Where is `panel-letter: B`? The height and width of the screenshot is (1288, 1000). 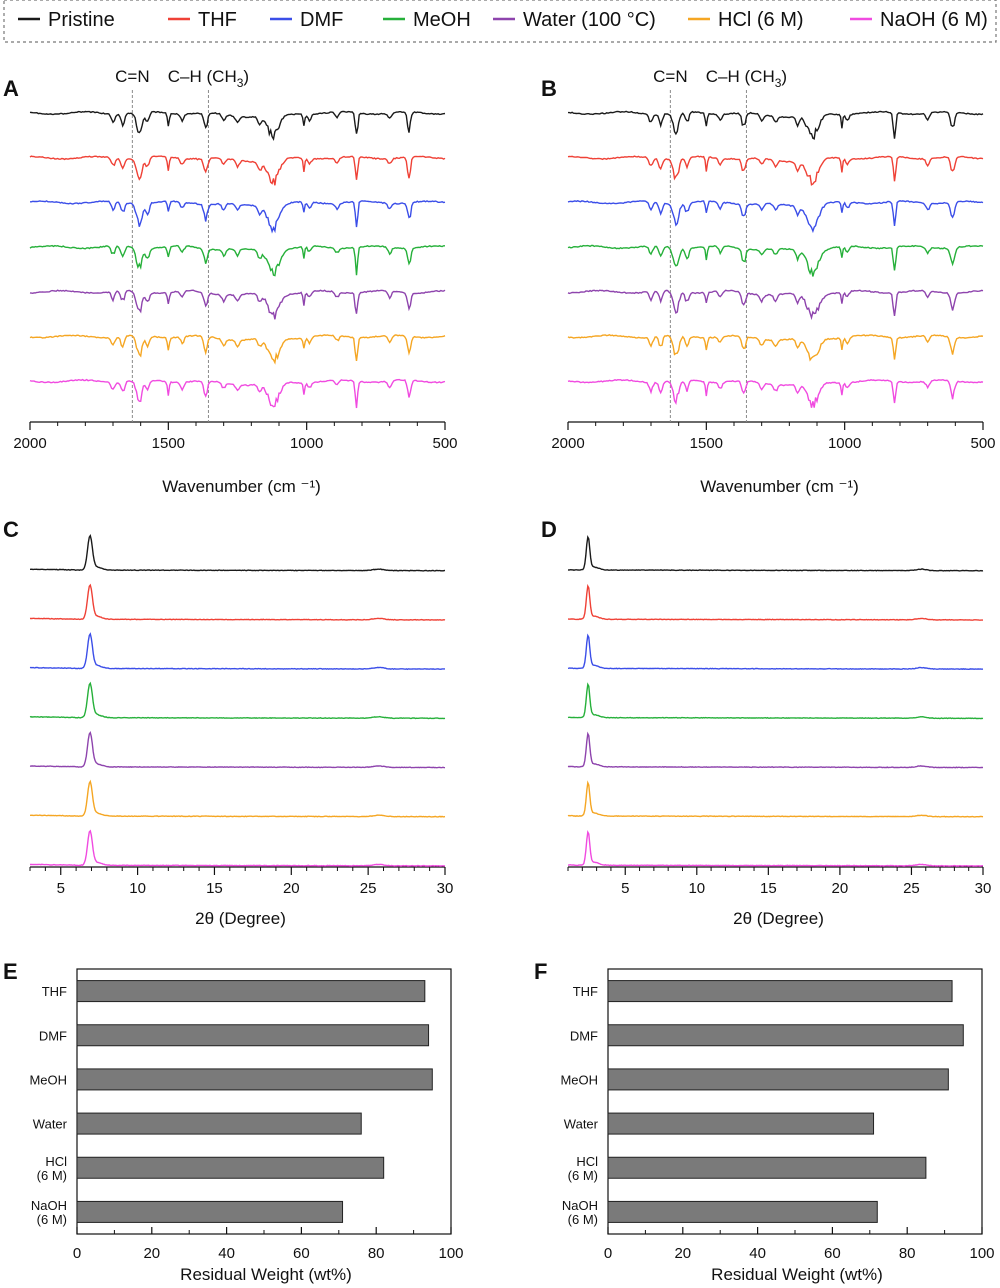 panel-letter: B is located at coordinates (549, 88).